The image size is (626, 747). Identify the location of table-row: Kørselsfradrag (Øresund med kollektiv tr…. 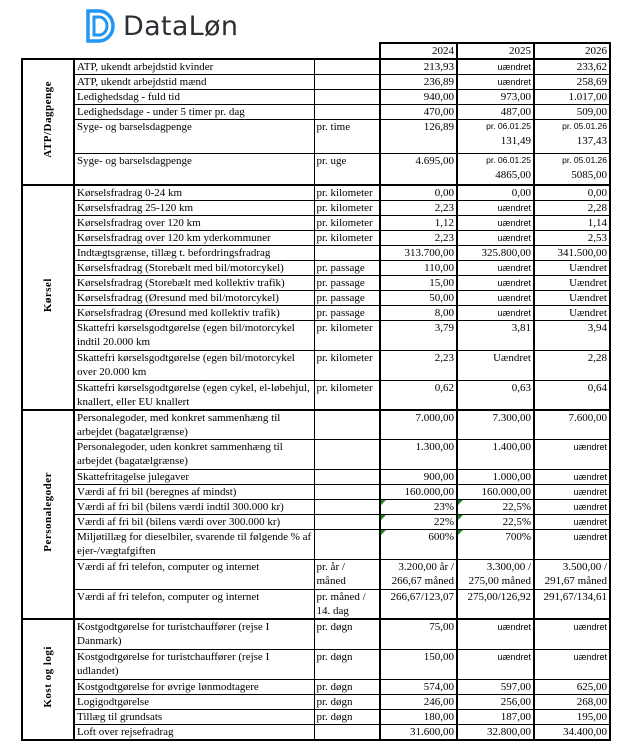
(316, 312).